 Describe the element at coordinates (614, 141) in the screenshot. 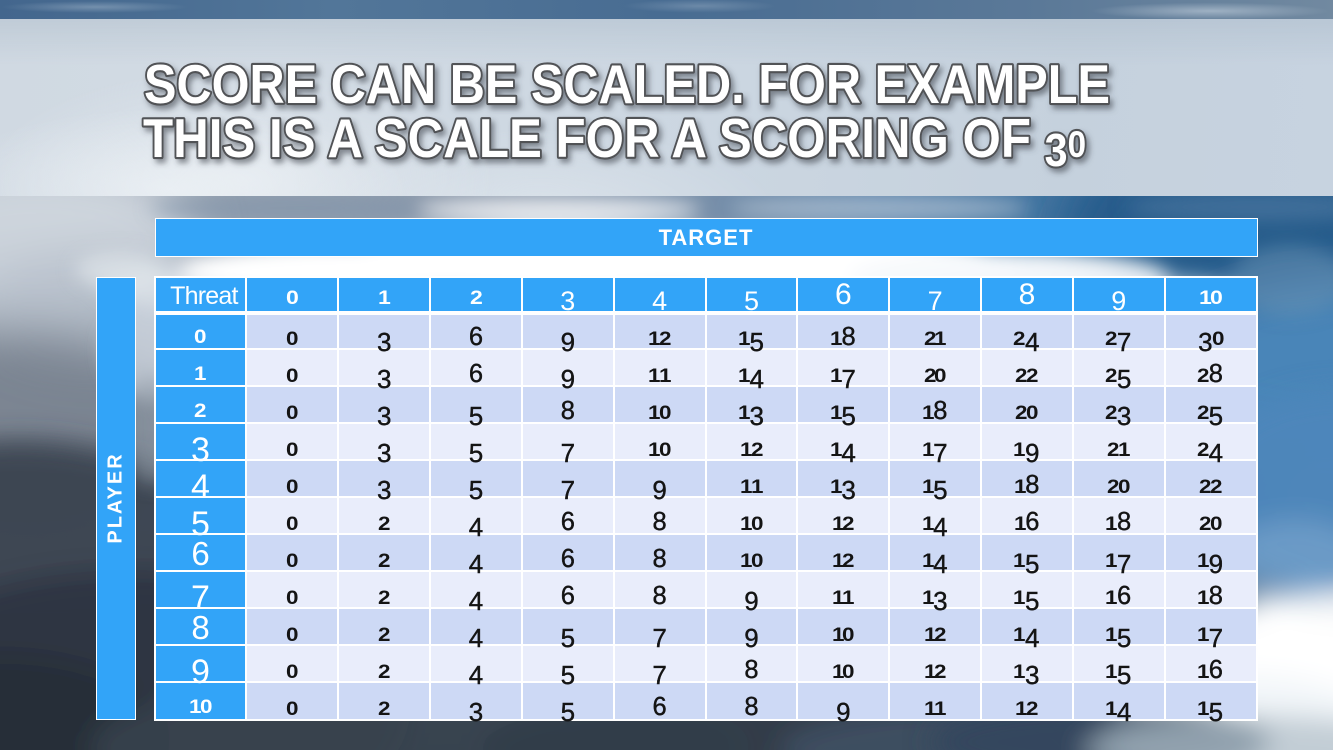

I see `svg-text:THIS IS A SCALE FOR A SCORING: THIS IS A SCALE FOR A SCORING OF 30` at that location.